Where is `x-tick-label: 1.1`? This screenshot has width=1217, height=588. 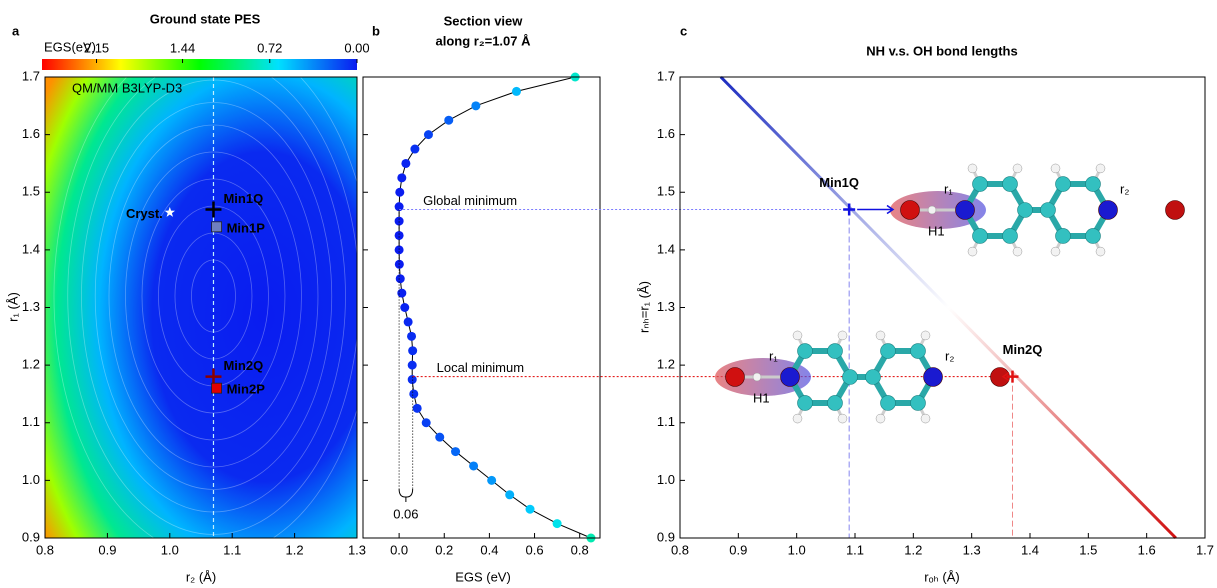 x-tick-label: 1.1 is located at coordinates (855, 549).